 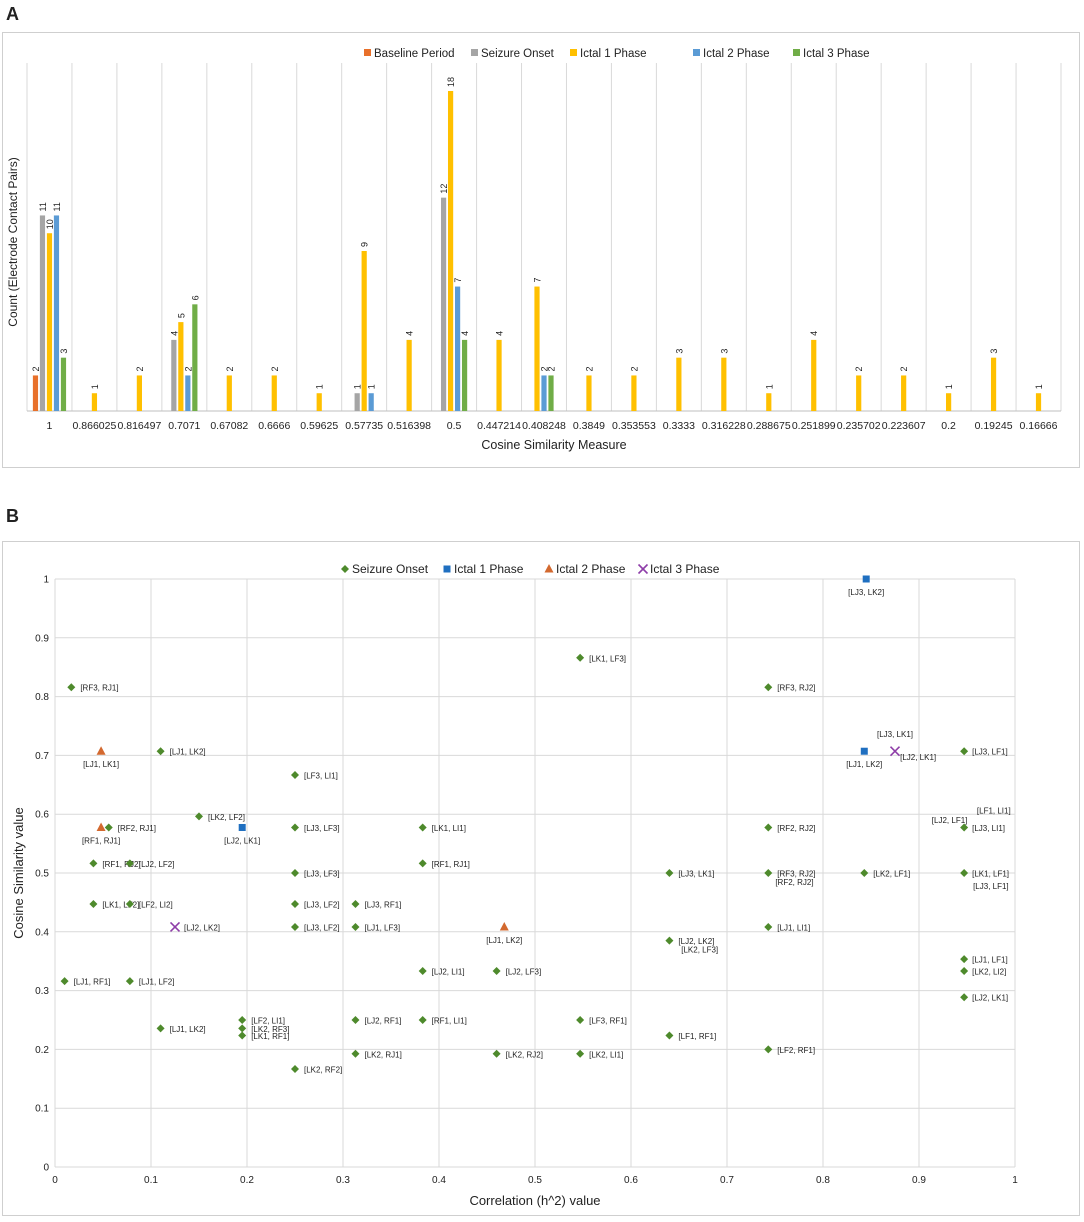 I want to click on bar-value-label: 11, so click(x=43, y=206).